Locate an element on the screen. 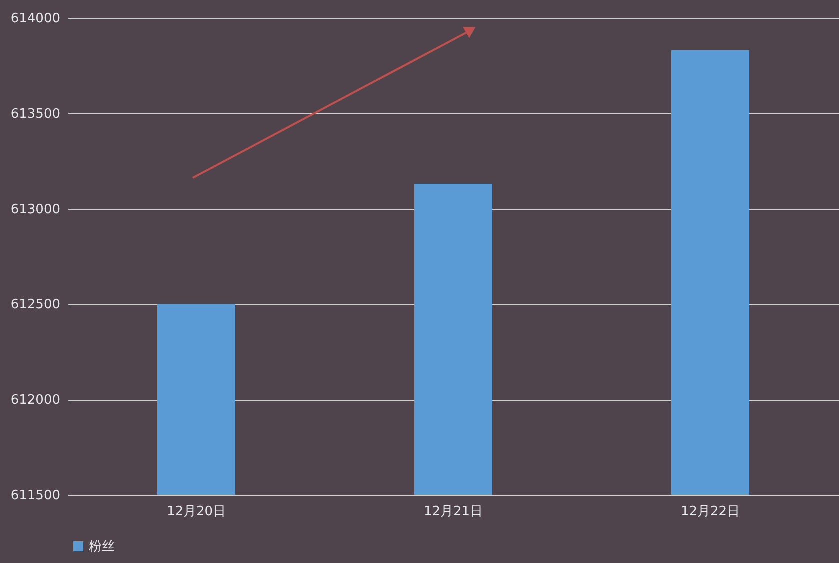 This screenshot has height=563, width=839. x-tick-label: 12月22日 is located at coordinates (710, 512).